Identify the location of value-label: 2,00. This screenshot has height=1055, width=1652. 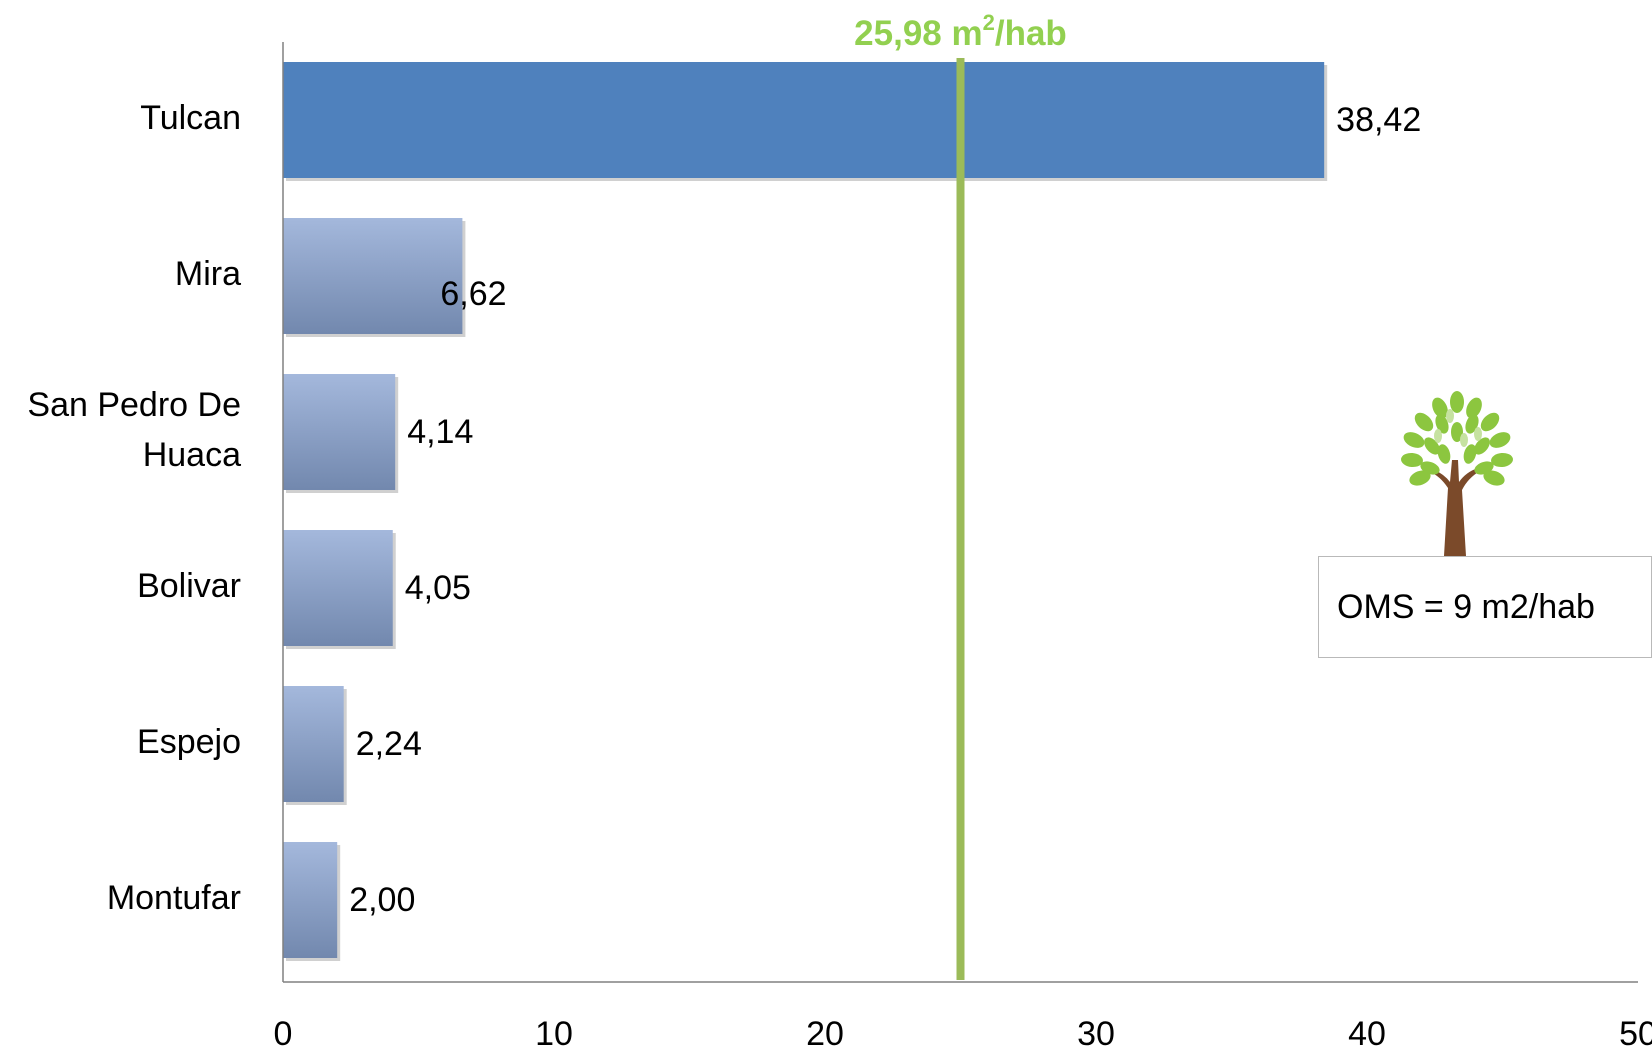
(382, 900).